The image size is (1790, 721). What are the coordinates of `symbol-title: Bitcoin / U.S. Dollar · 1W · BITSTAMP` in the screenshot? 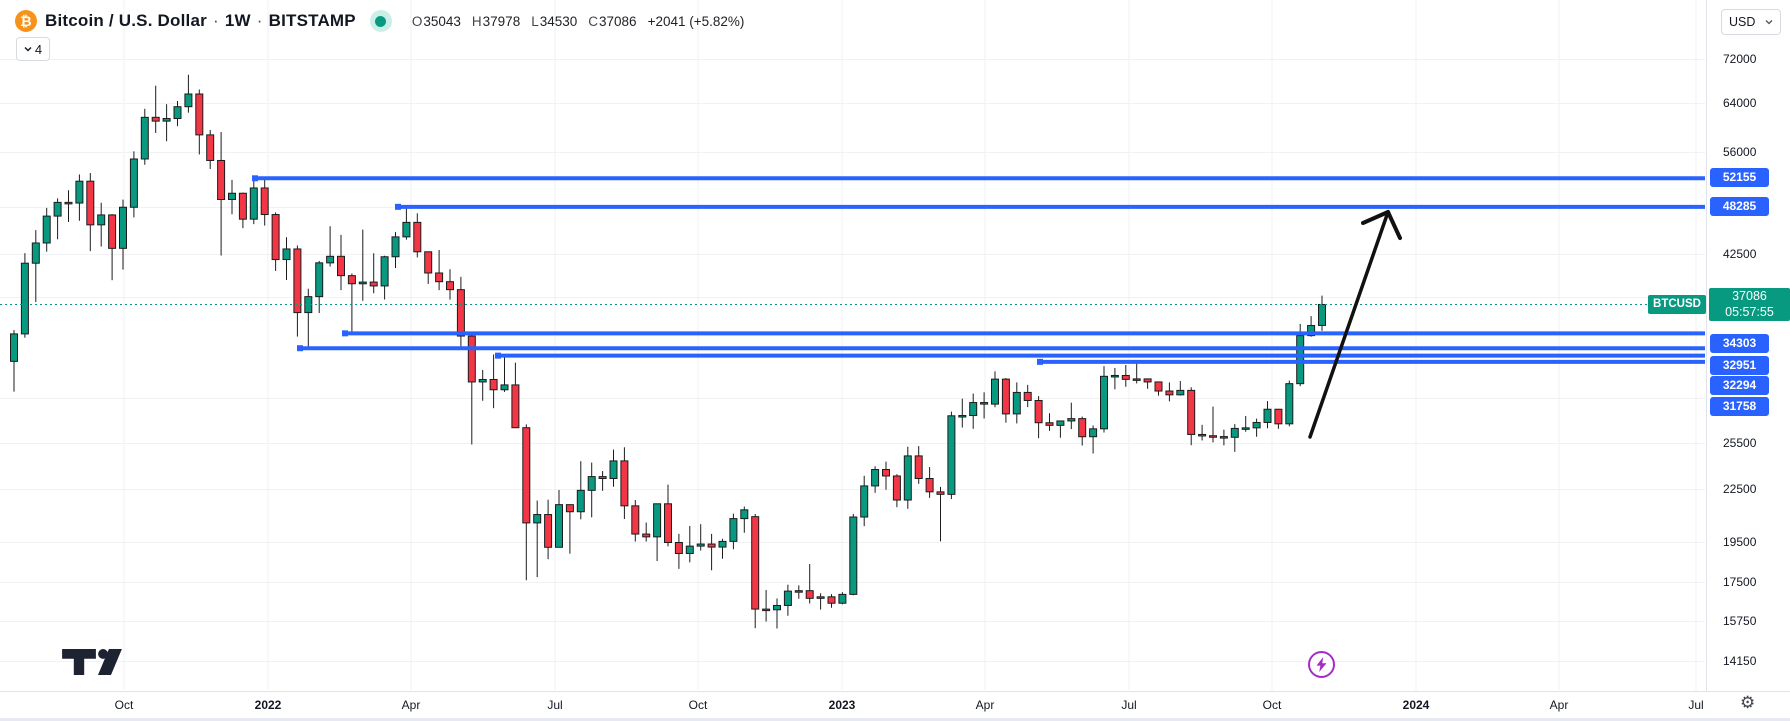 It's located at (200, 21).